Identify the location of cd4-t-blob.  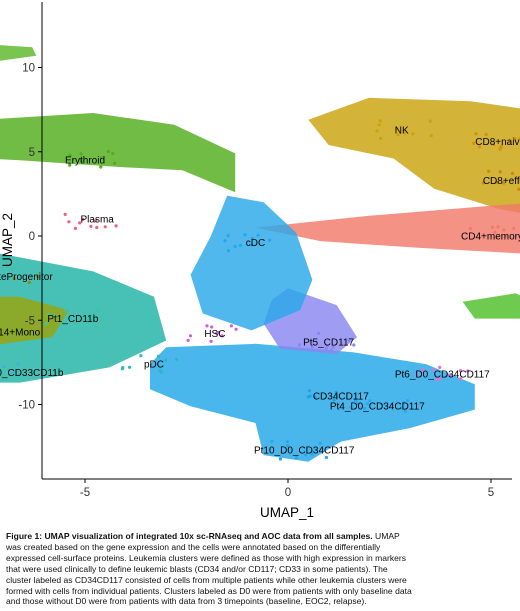
(387, 228).